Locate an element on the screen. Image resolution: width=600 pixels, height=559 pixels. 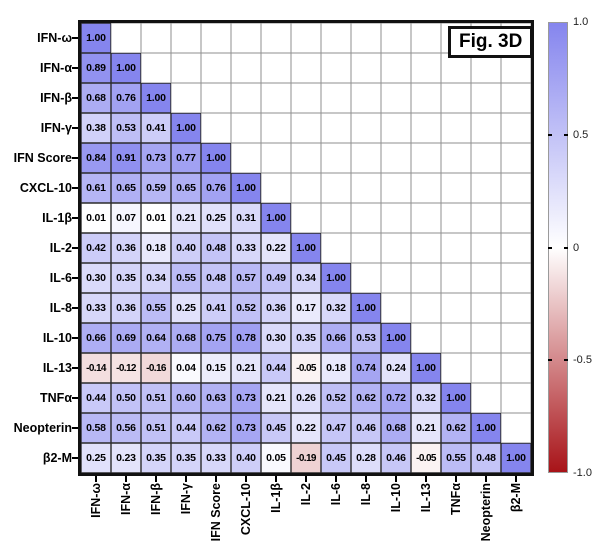
matrix-cell: 0.40 is located at coordinates (186, 248).